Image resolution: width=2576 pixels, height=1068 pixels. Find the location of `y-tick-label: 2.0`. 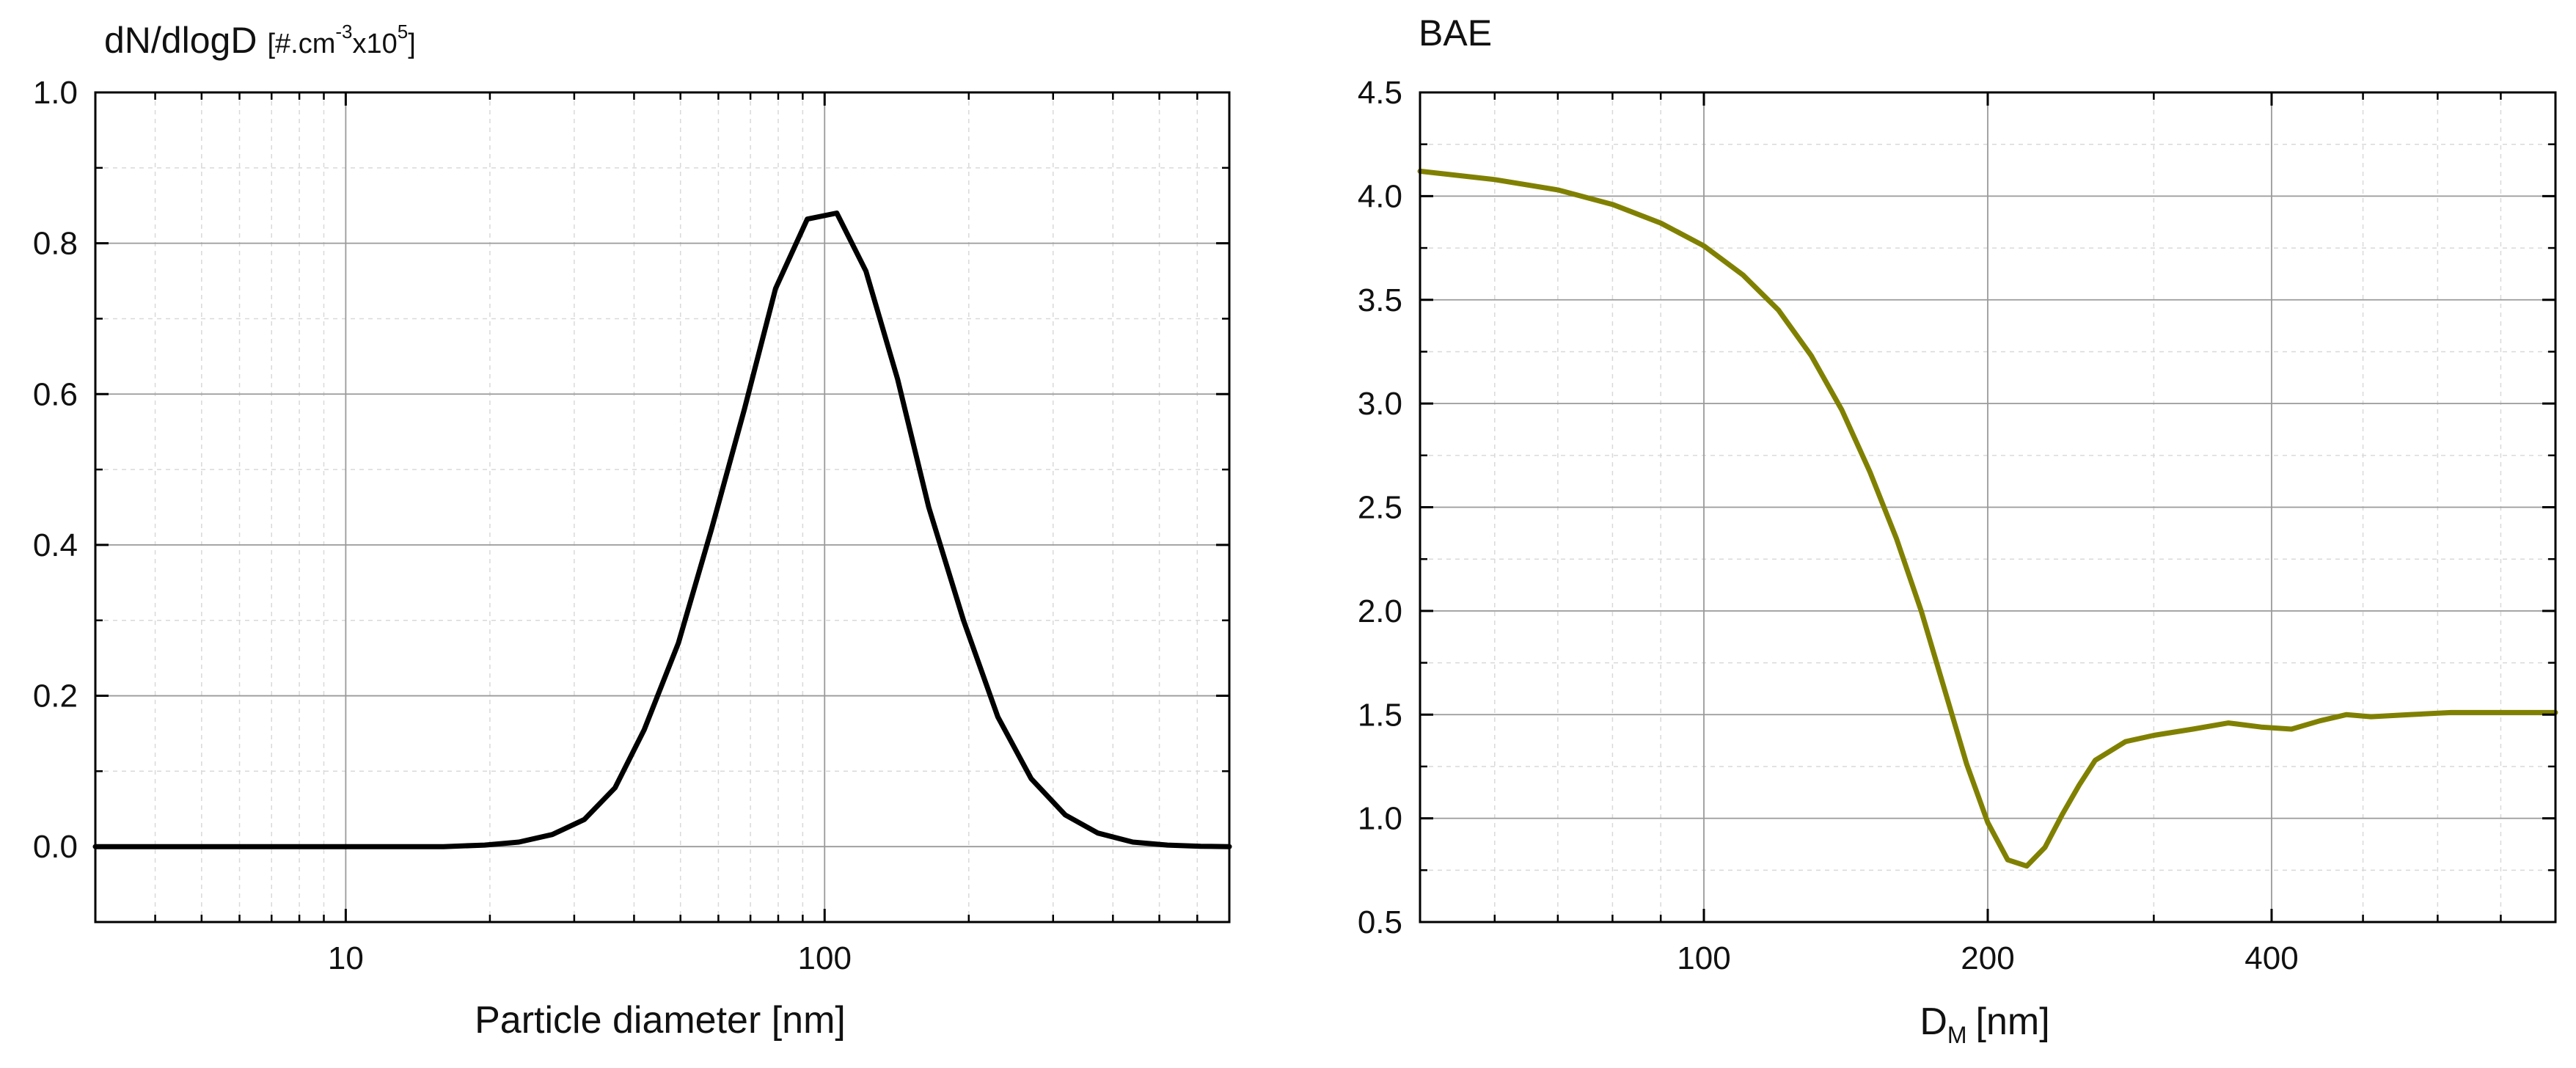

y-tick-label: 2.0 is located at coordinates (1380, 611).